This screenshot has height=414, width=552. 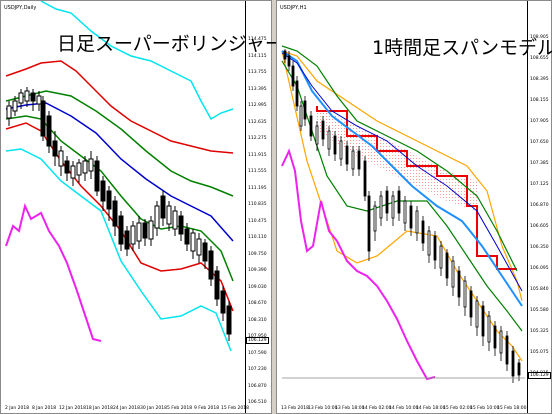 I want to click on price-tick-label: 113.395, so click(x=257, y=89).